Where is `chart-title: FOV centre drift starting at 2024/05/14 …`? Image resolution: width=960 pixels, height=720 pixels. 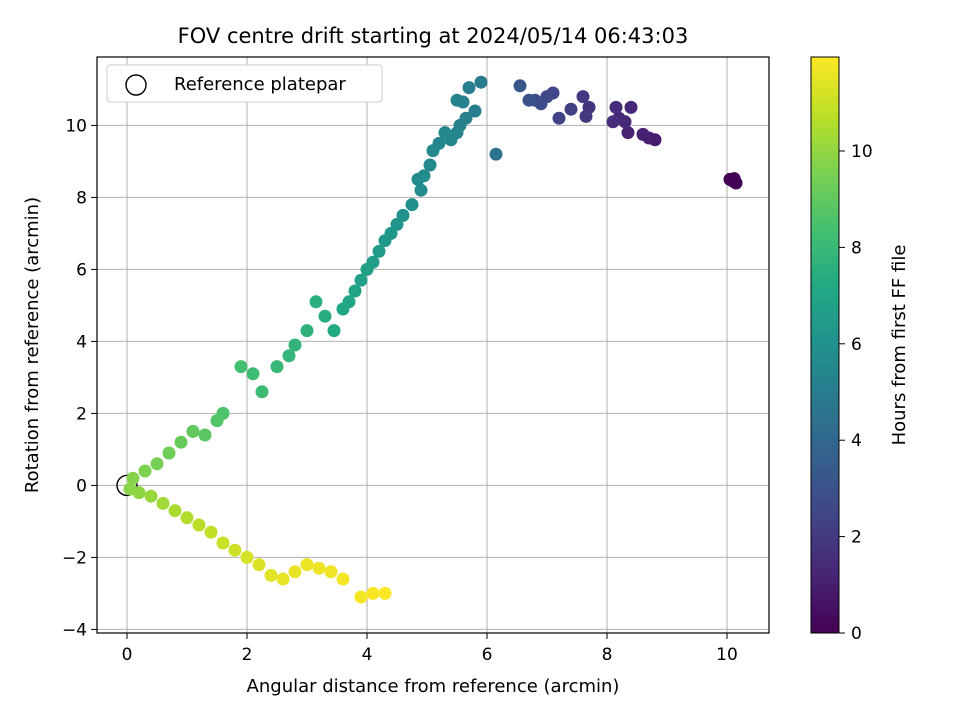 chart-title: FOV centre drift starting at 2024/05/14 … is located at coordinates (433, 36).